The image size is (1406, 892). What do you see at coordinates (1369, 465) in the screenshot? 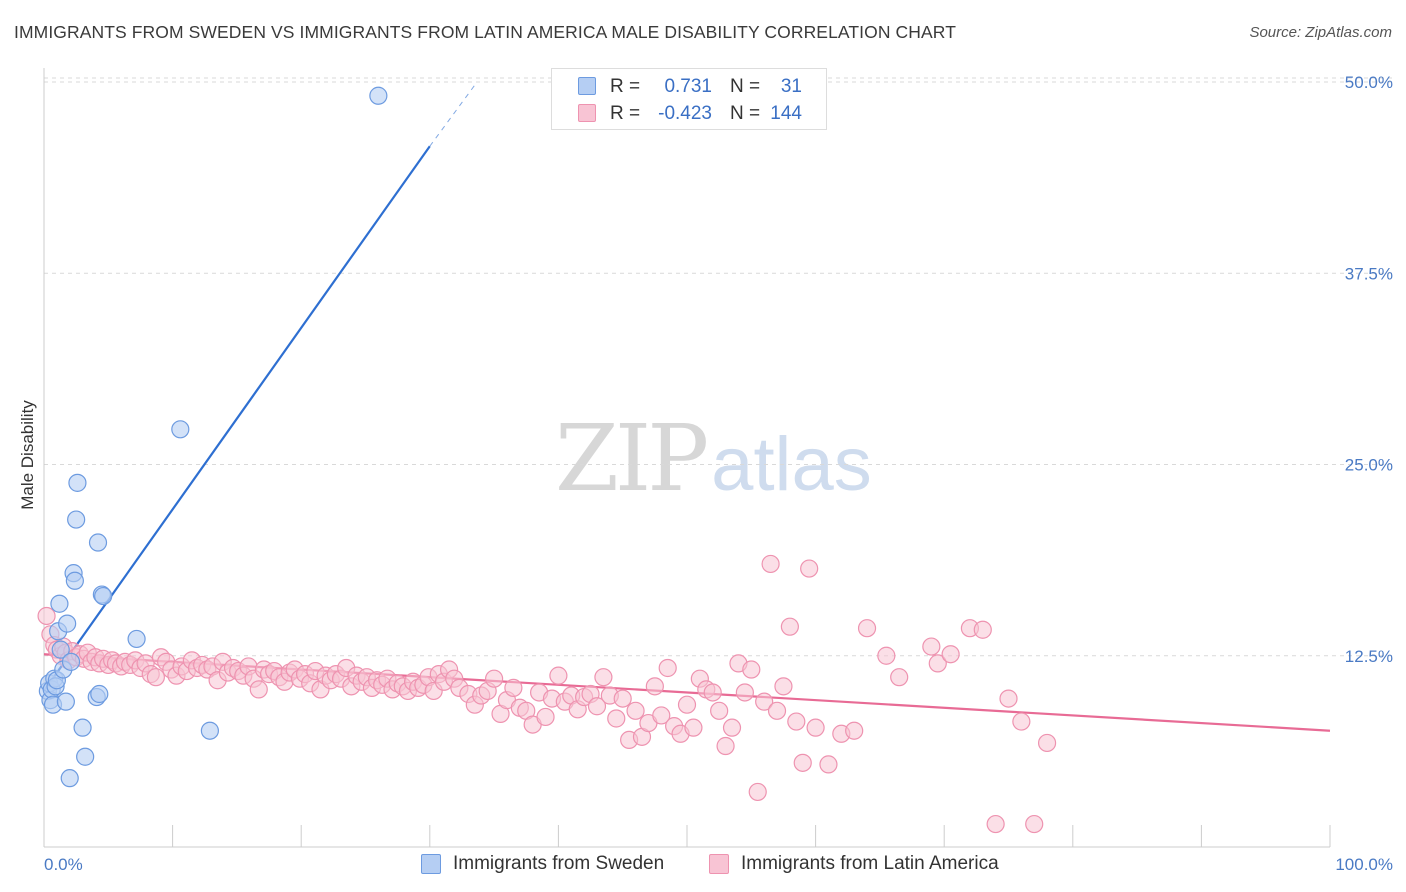
I see `y-tick-label: 25.0%` at bounding box center [1369, 465].